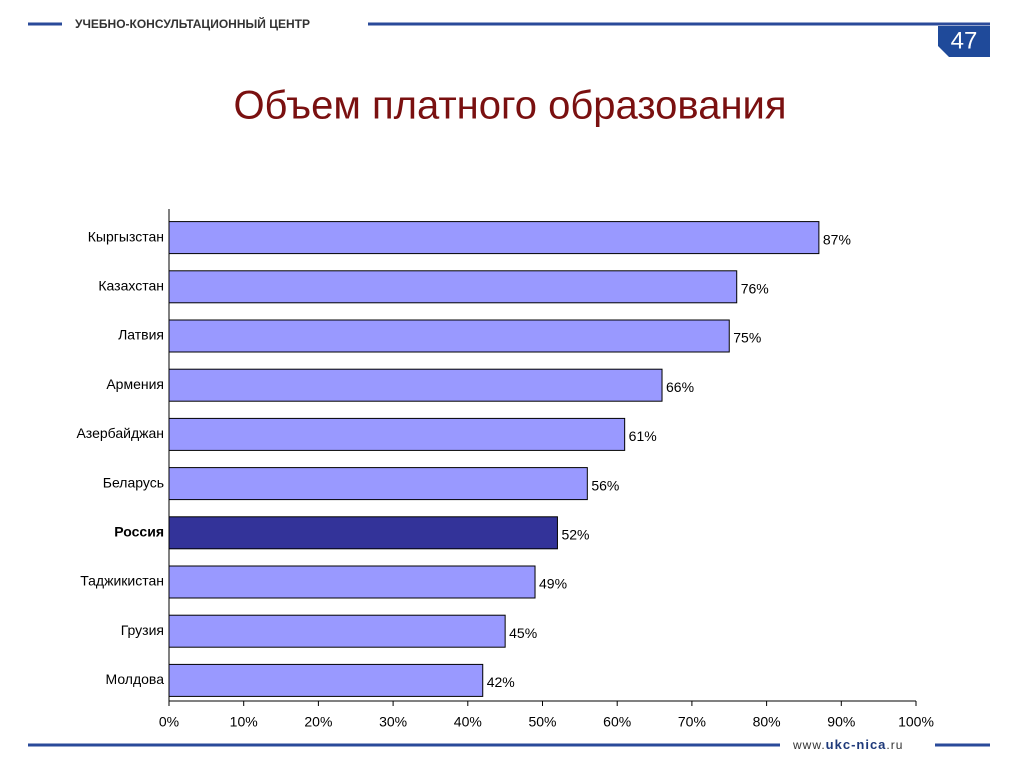 The width and height of the screenshot is (1024, 768). Describe the element at coordinates (692, 722) in the screenshot. I see `x-tick-label: 70%` at that location.